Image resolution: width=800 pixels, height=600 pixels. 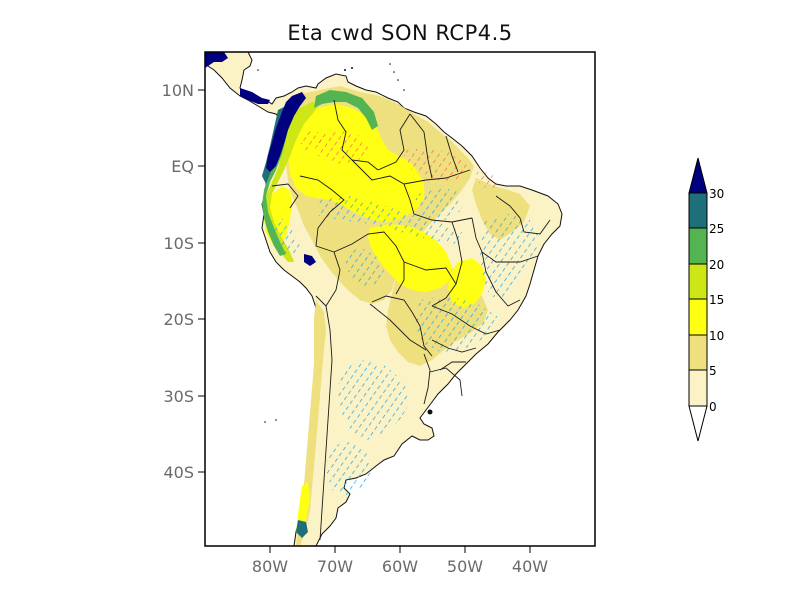 What do you see at coordinates (178, 90) in the screenshot?
I see `lat-tick-10n: 10N` at bounding box center [178, 90].